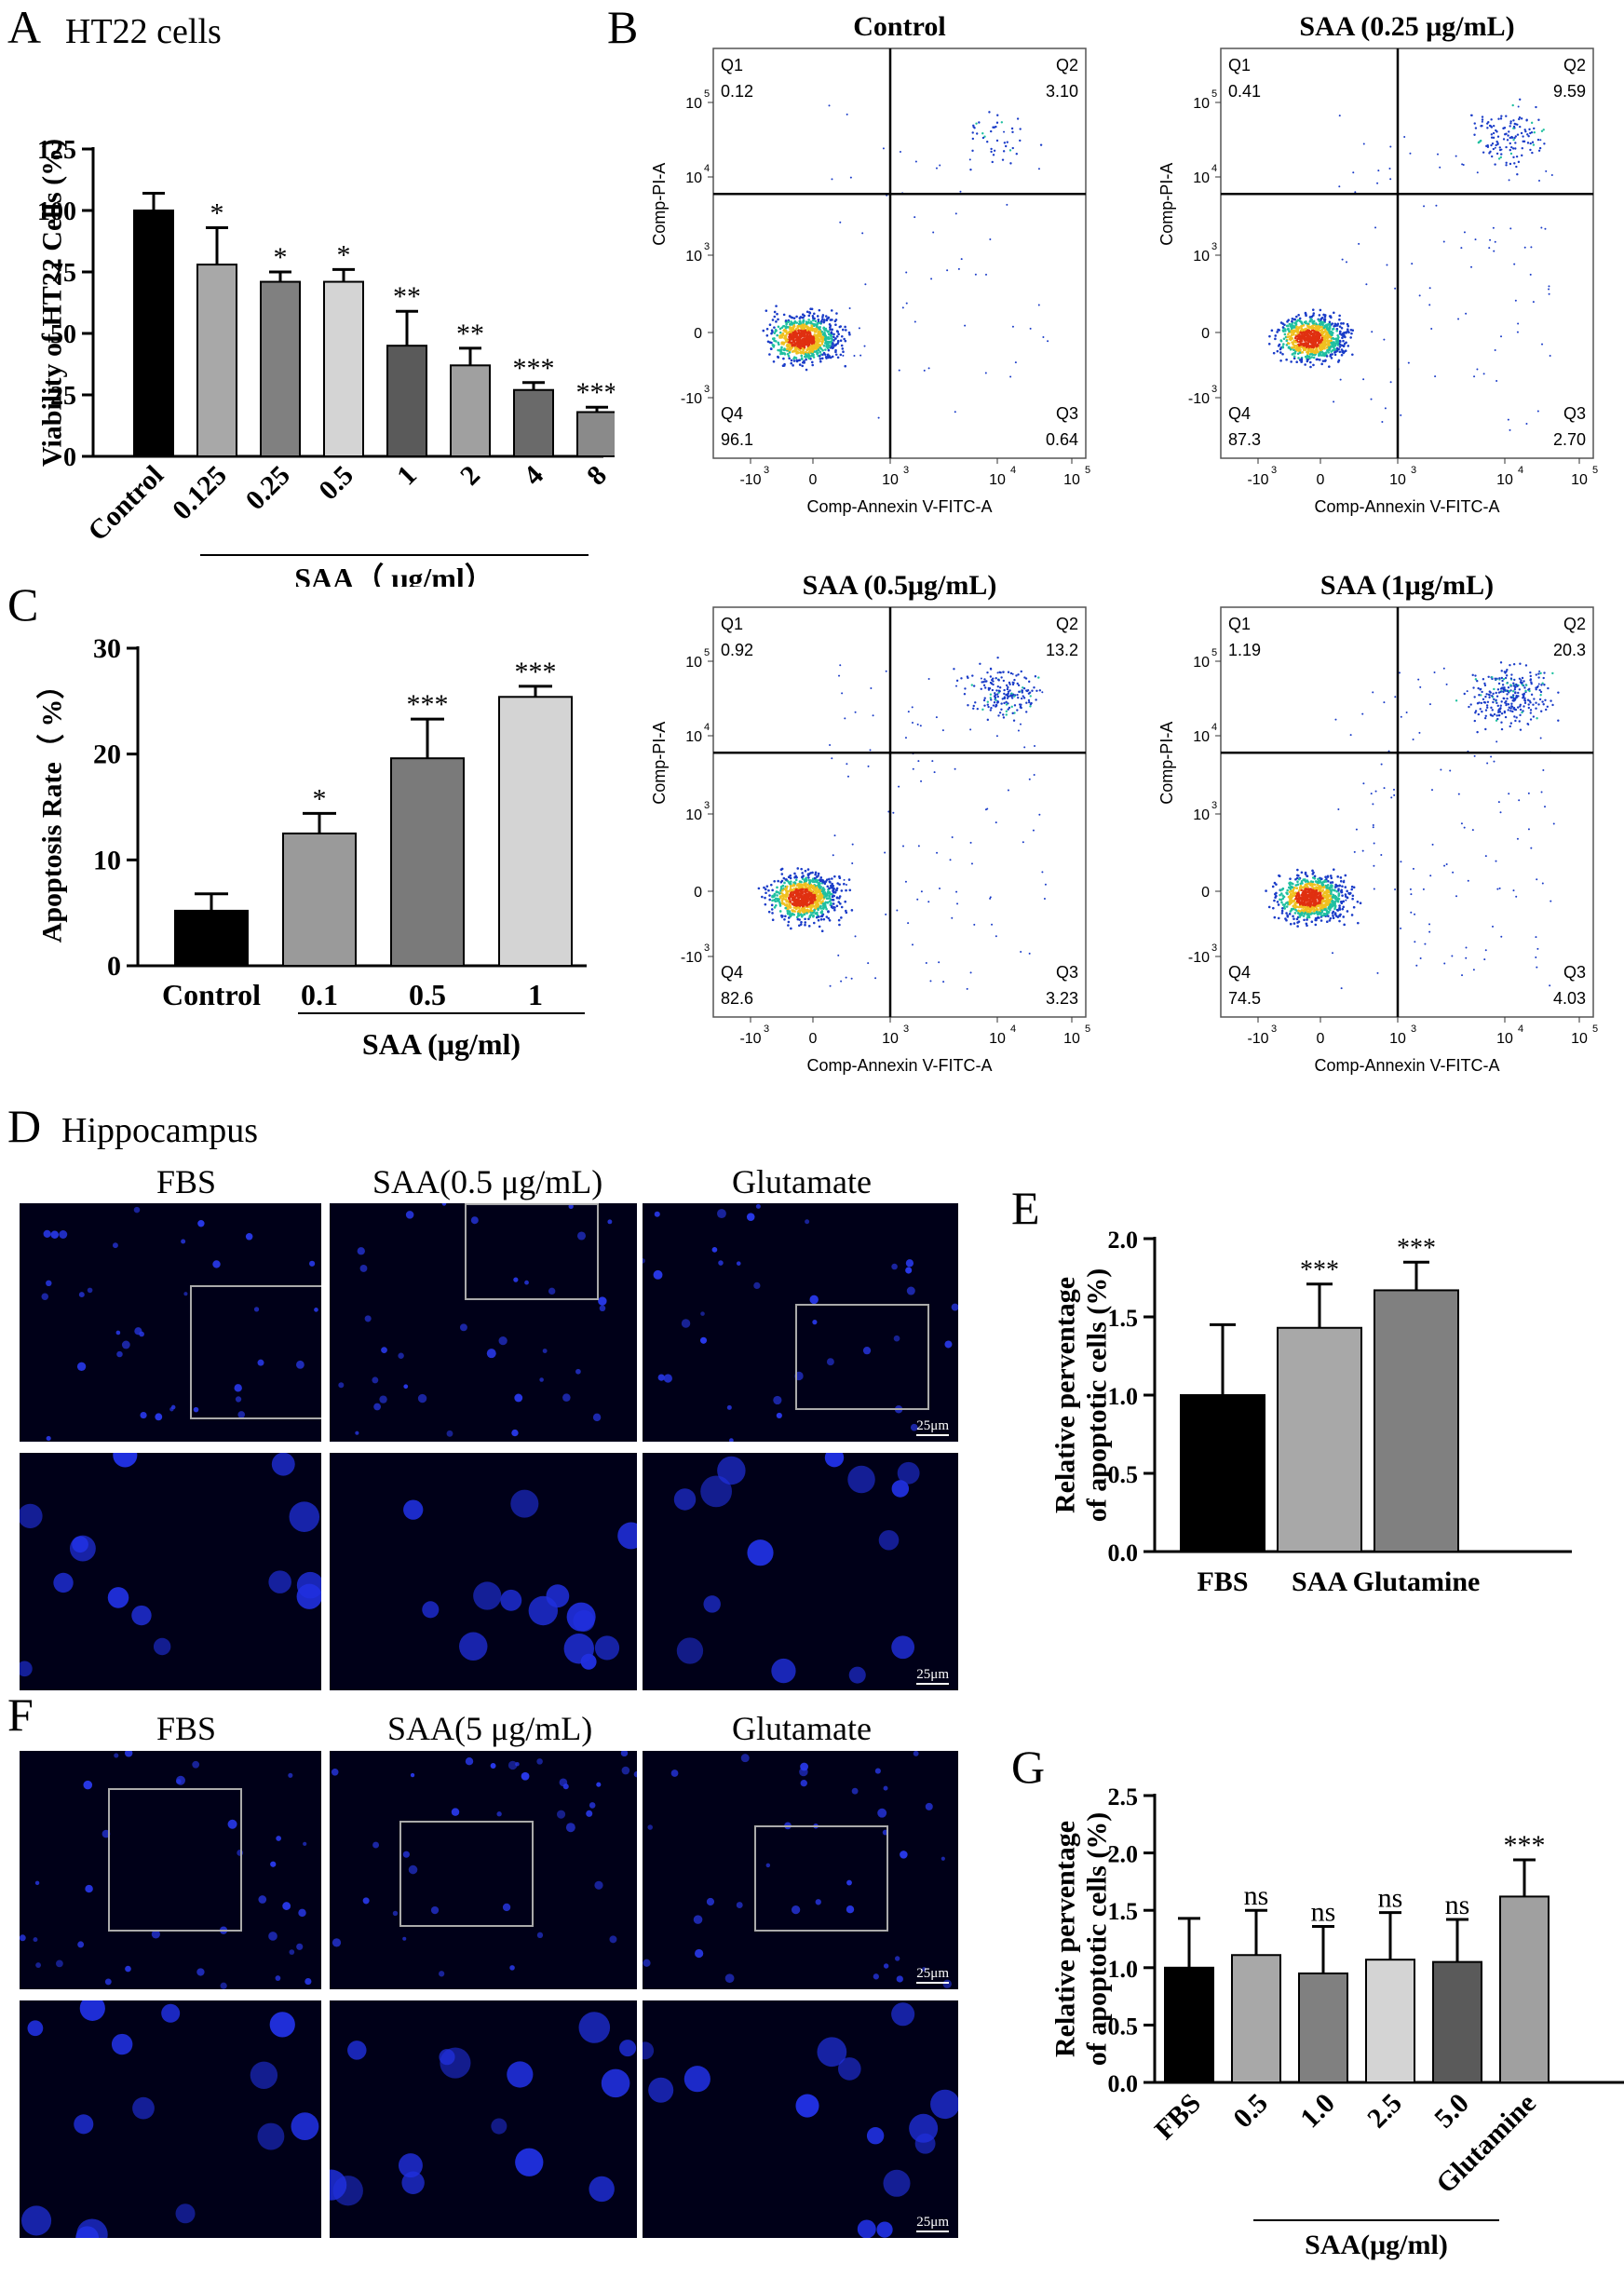  Describe the element at coordinates (1407, 812) in the screenshot. I see `flow-frame` at that location.